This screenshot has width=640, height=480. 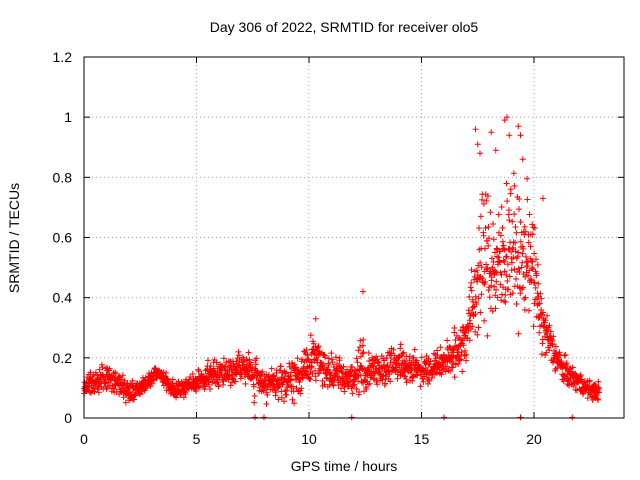 What do you see at coordinates (197, 439) in the screenshot?
I see `x-tick-label: 5` at bounding box center [197, 439].